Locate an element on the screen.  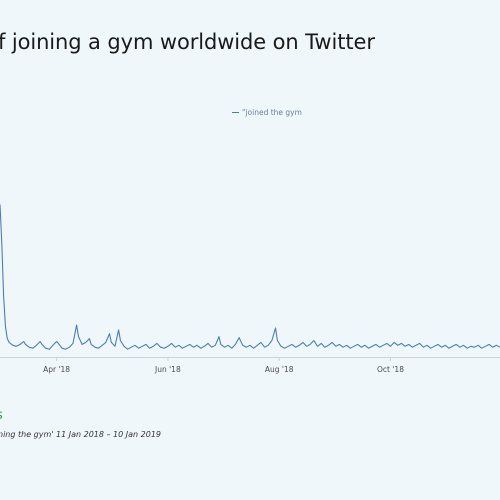
chart-legend: "joined the gym is located at coordinates (267, 112).